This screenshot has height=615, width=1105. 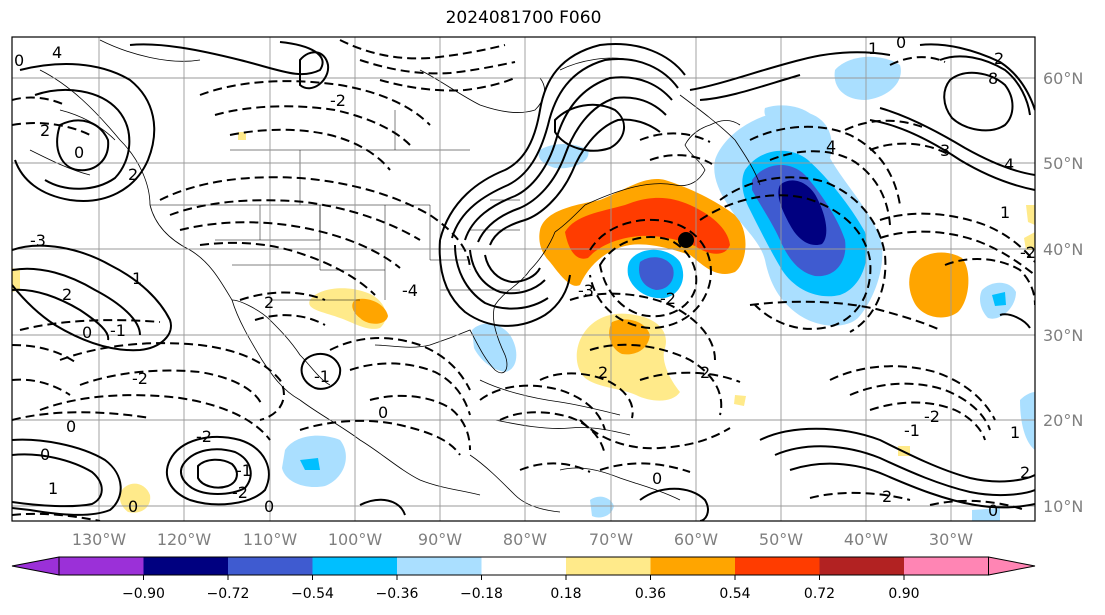 I want to click on lon-label: 30°W, so click(x=951, y=539).